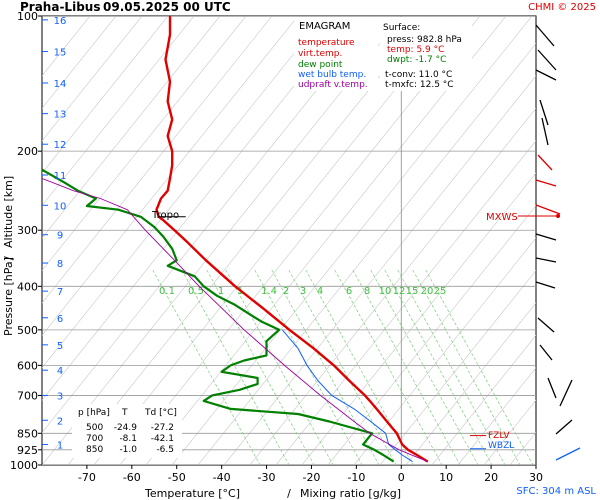  Describe the element at coordinates (332, 75) in the screenshot. I see `legend-wet-bulb: wet bulb temp.` at that location.